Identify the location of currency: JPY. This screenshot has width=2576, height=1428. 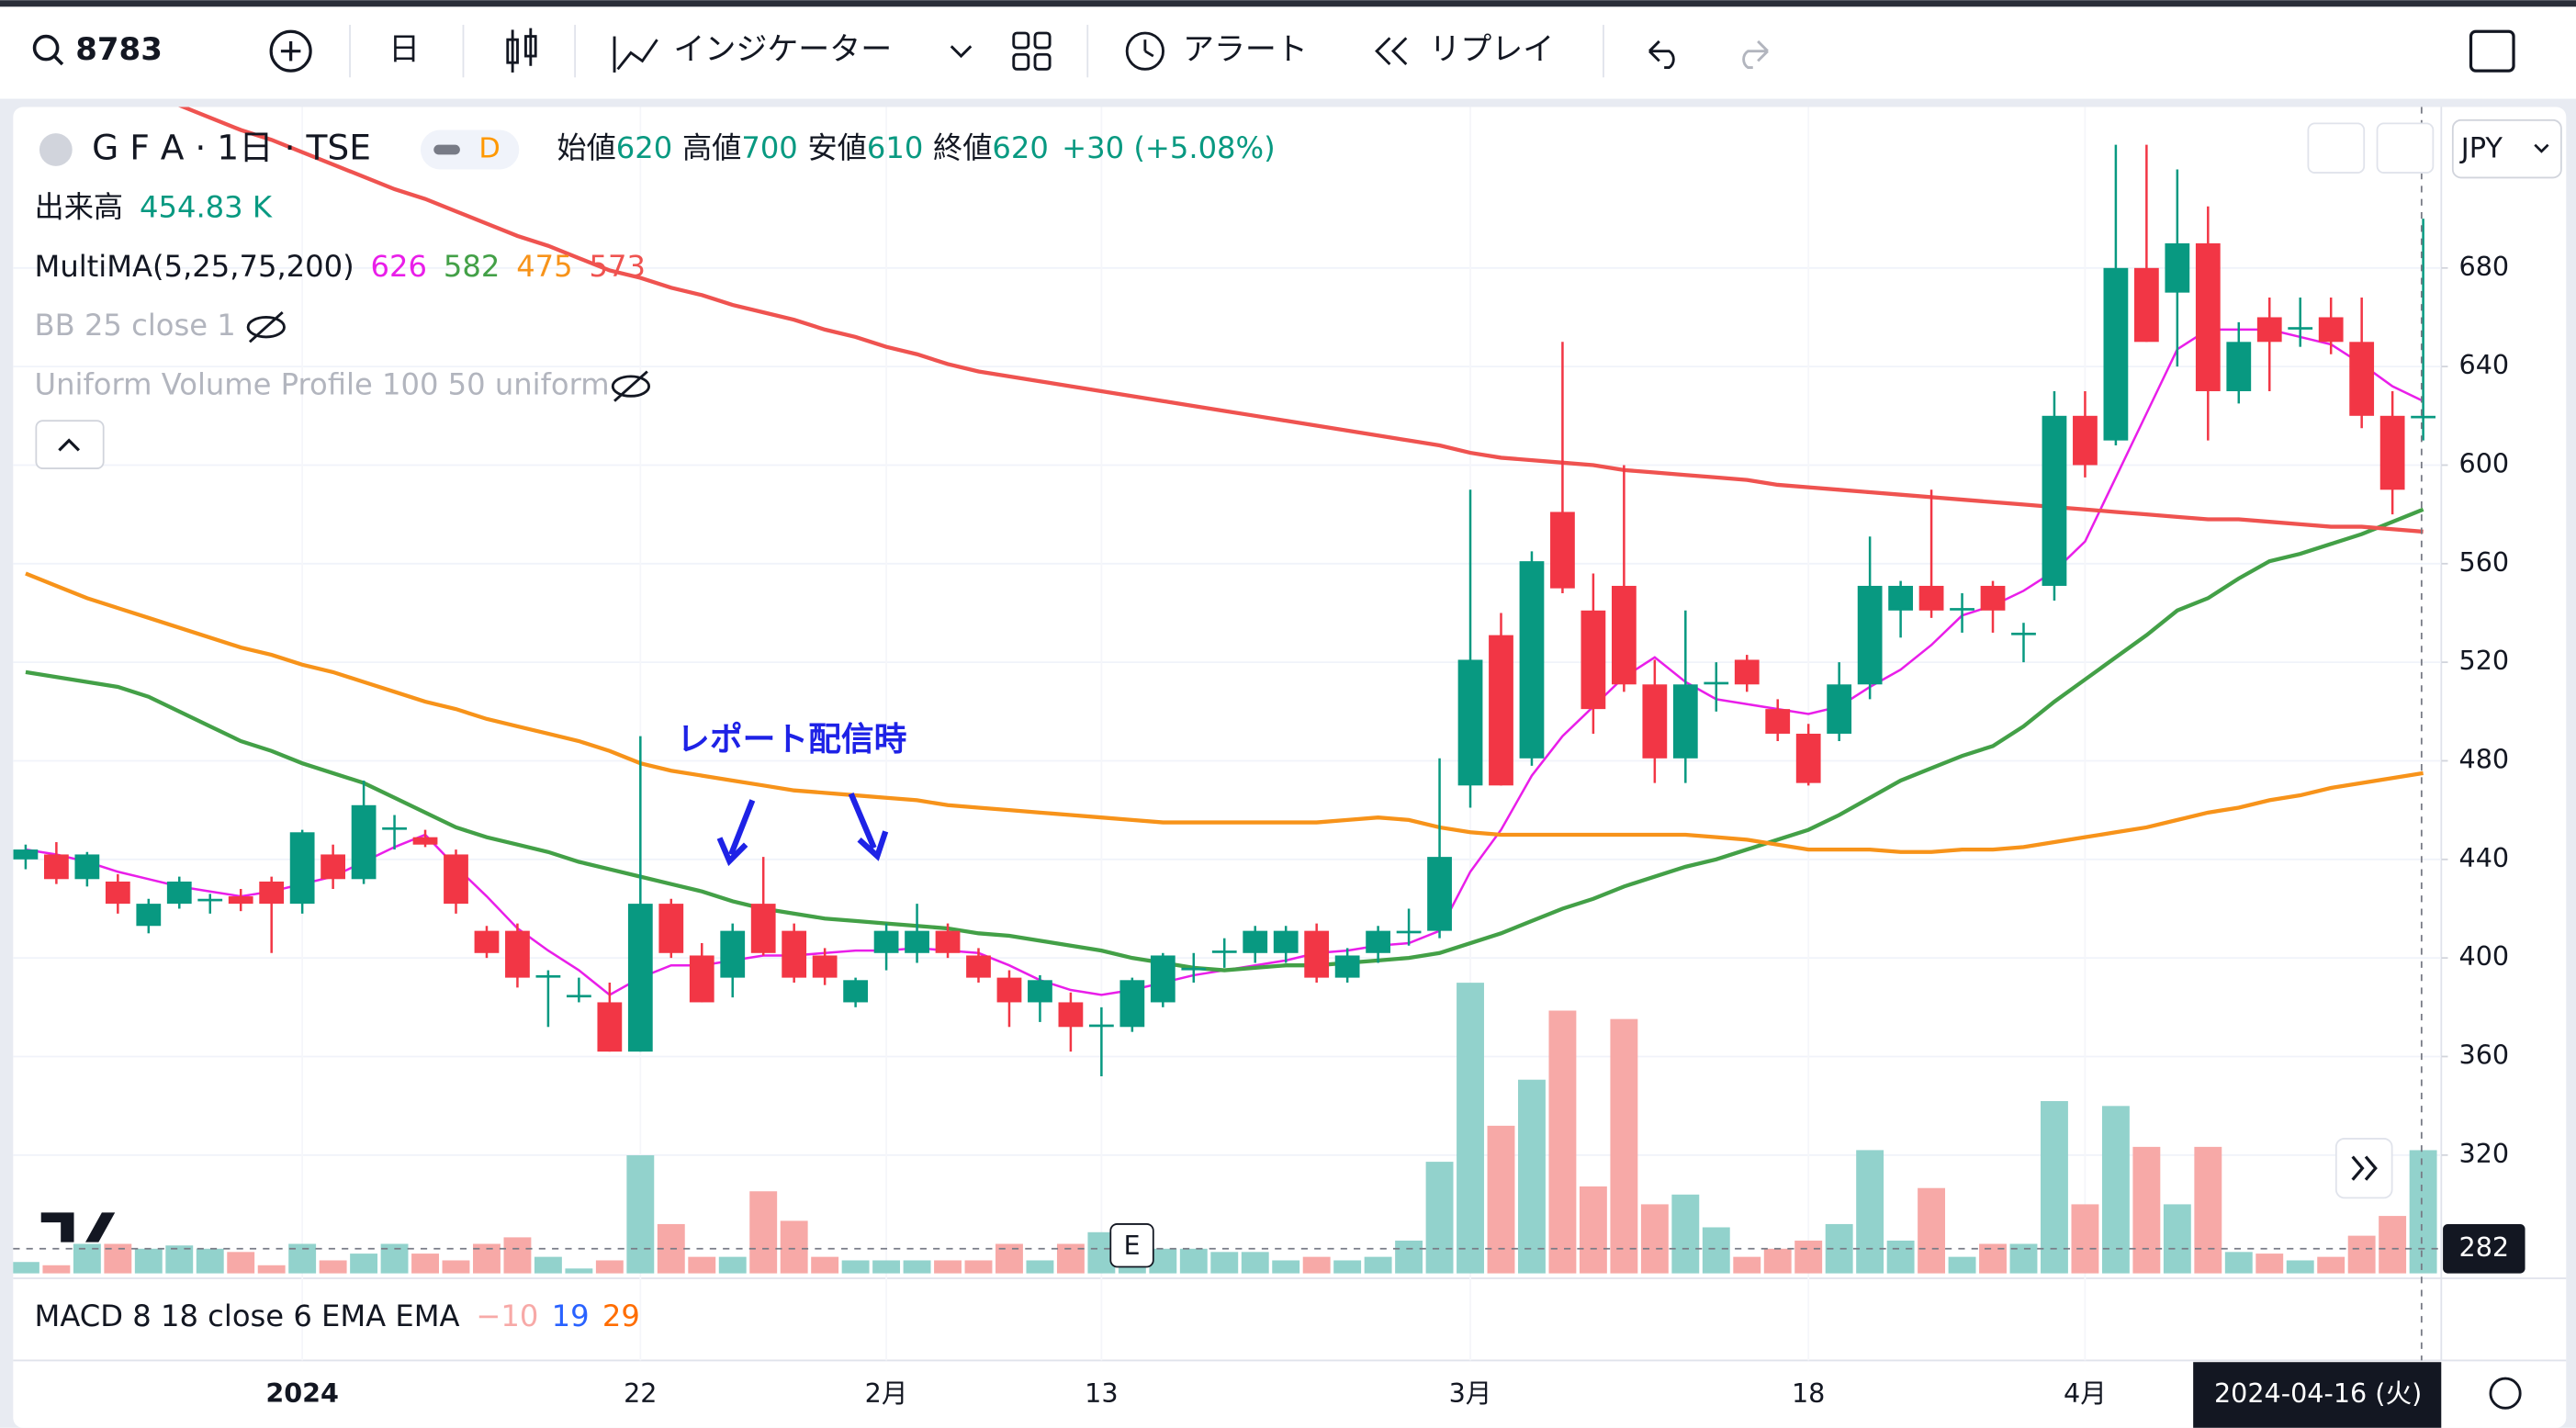
(2481, 149).